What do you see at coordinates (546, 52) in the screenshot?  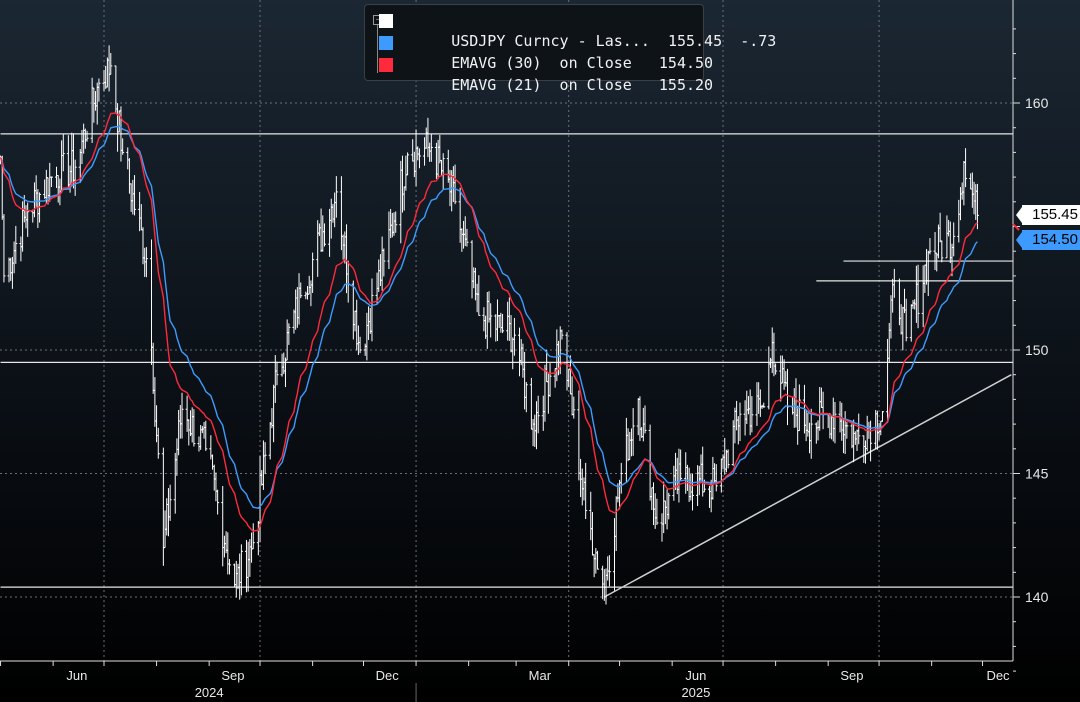 I see `legend-item-ema30: EMAVG (30) on Close 154.50` at bounding box center [546, 52].